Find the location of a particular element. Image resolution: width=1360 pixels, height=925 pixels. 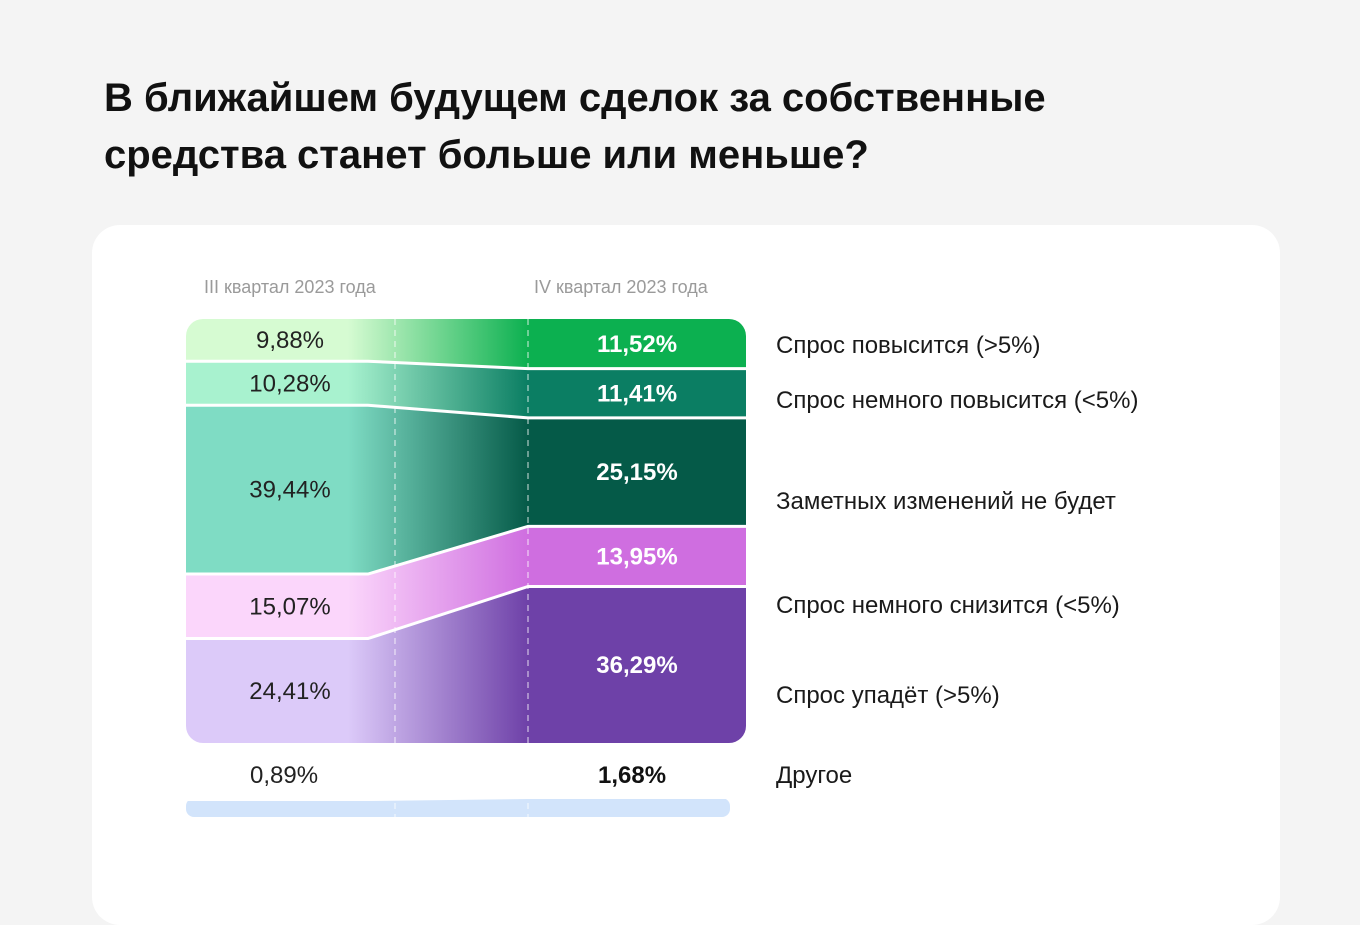

value-label-q3-down-slight: 15,07% is located at coordinates (289, 606).